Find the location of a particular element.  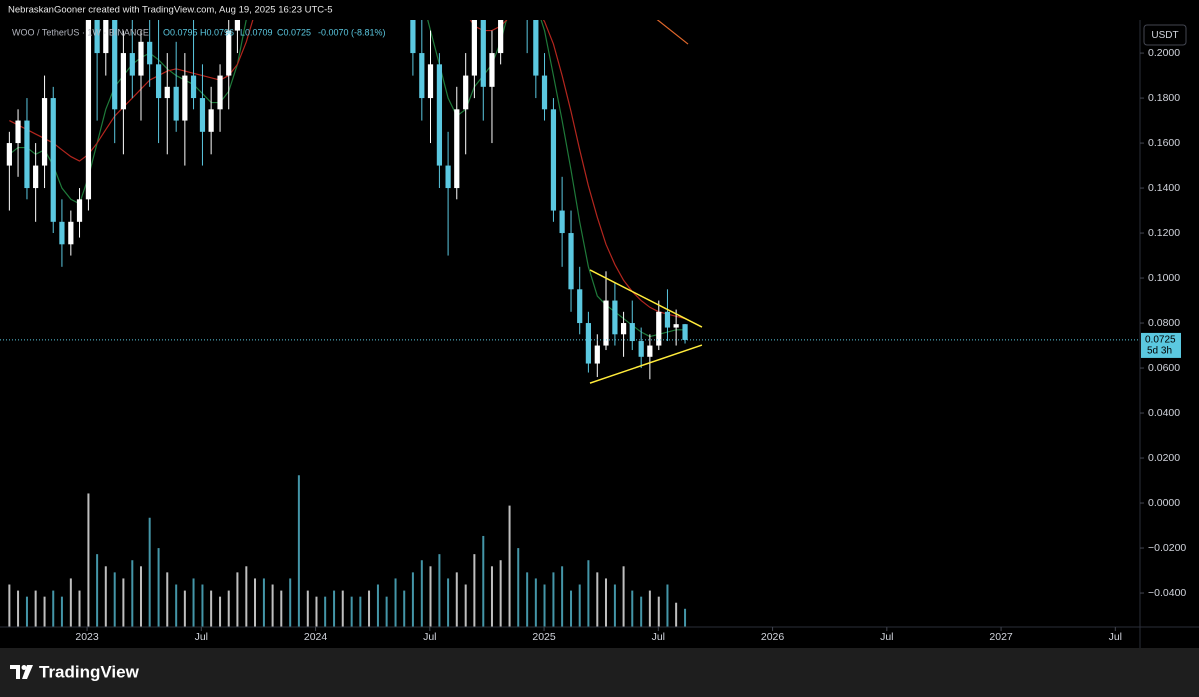

legend-low: L0.0709 is located at coordinates (256, 32).